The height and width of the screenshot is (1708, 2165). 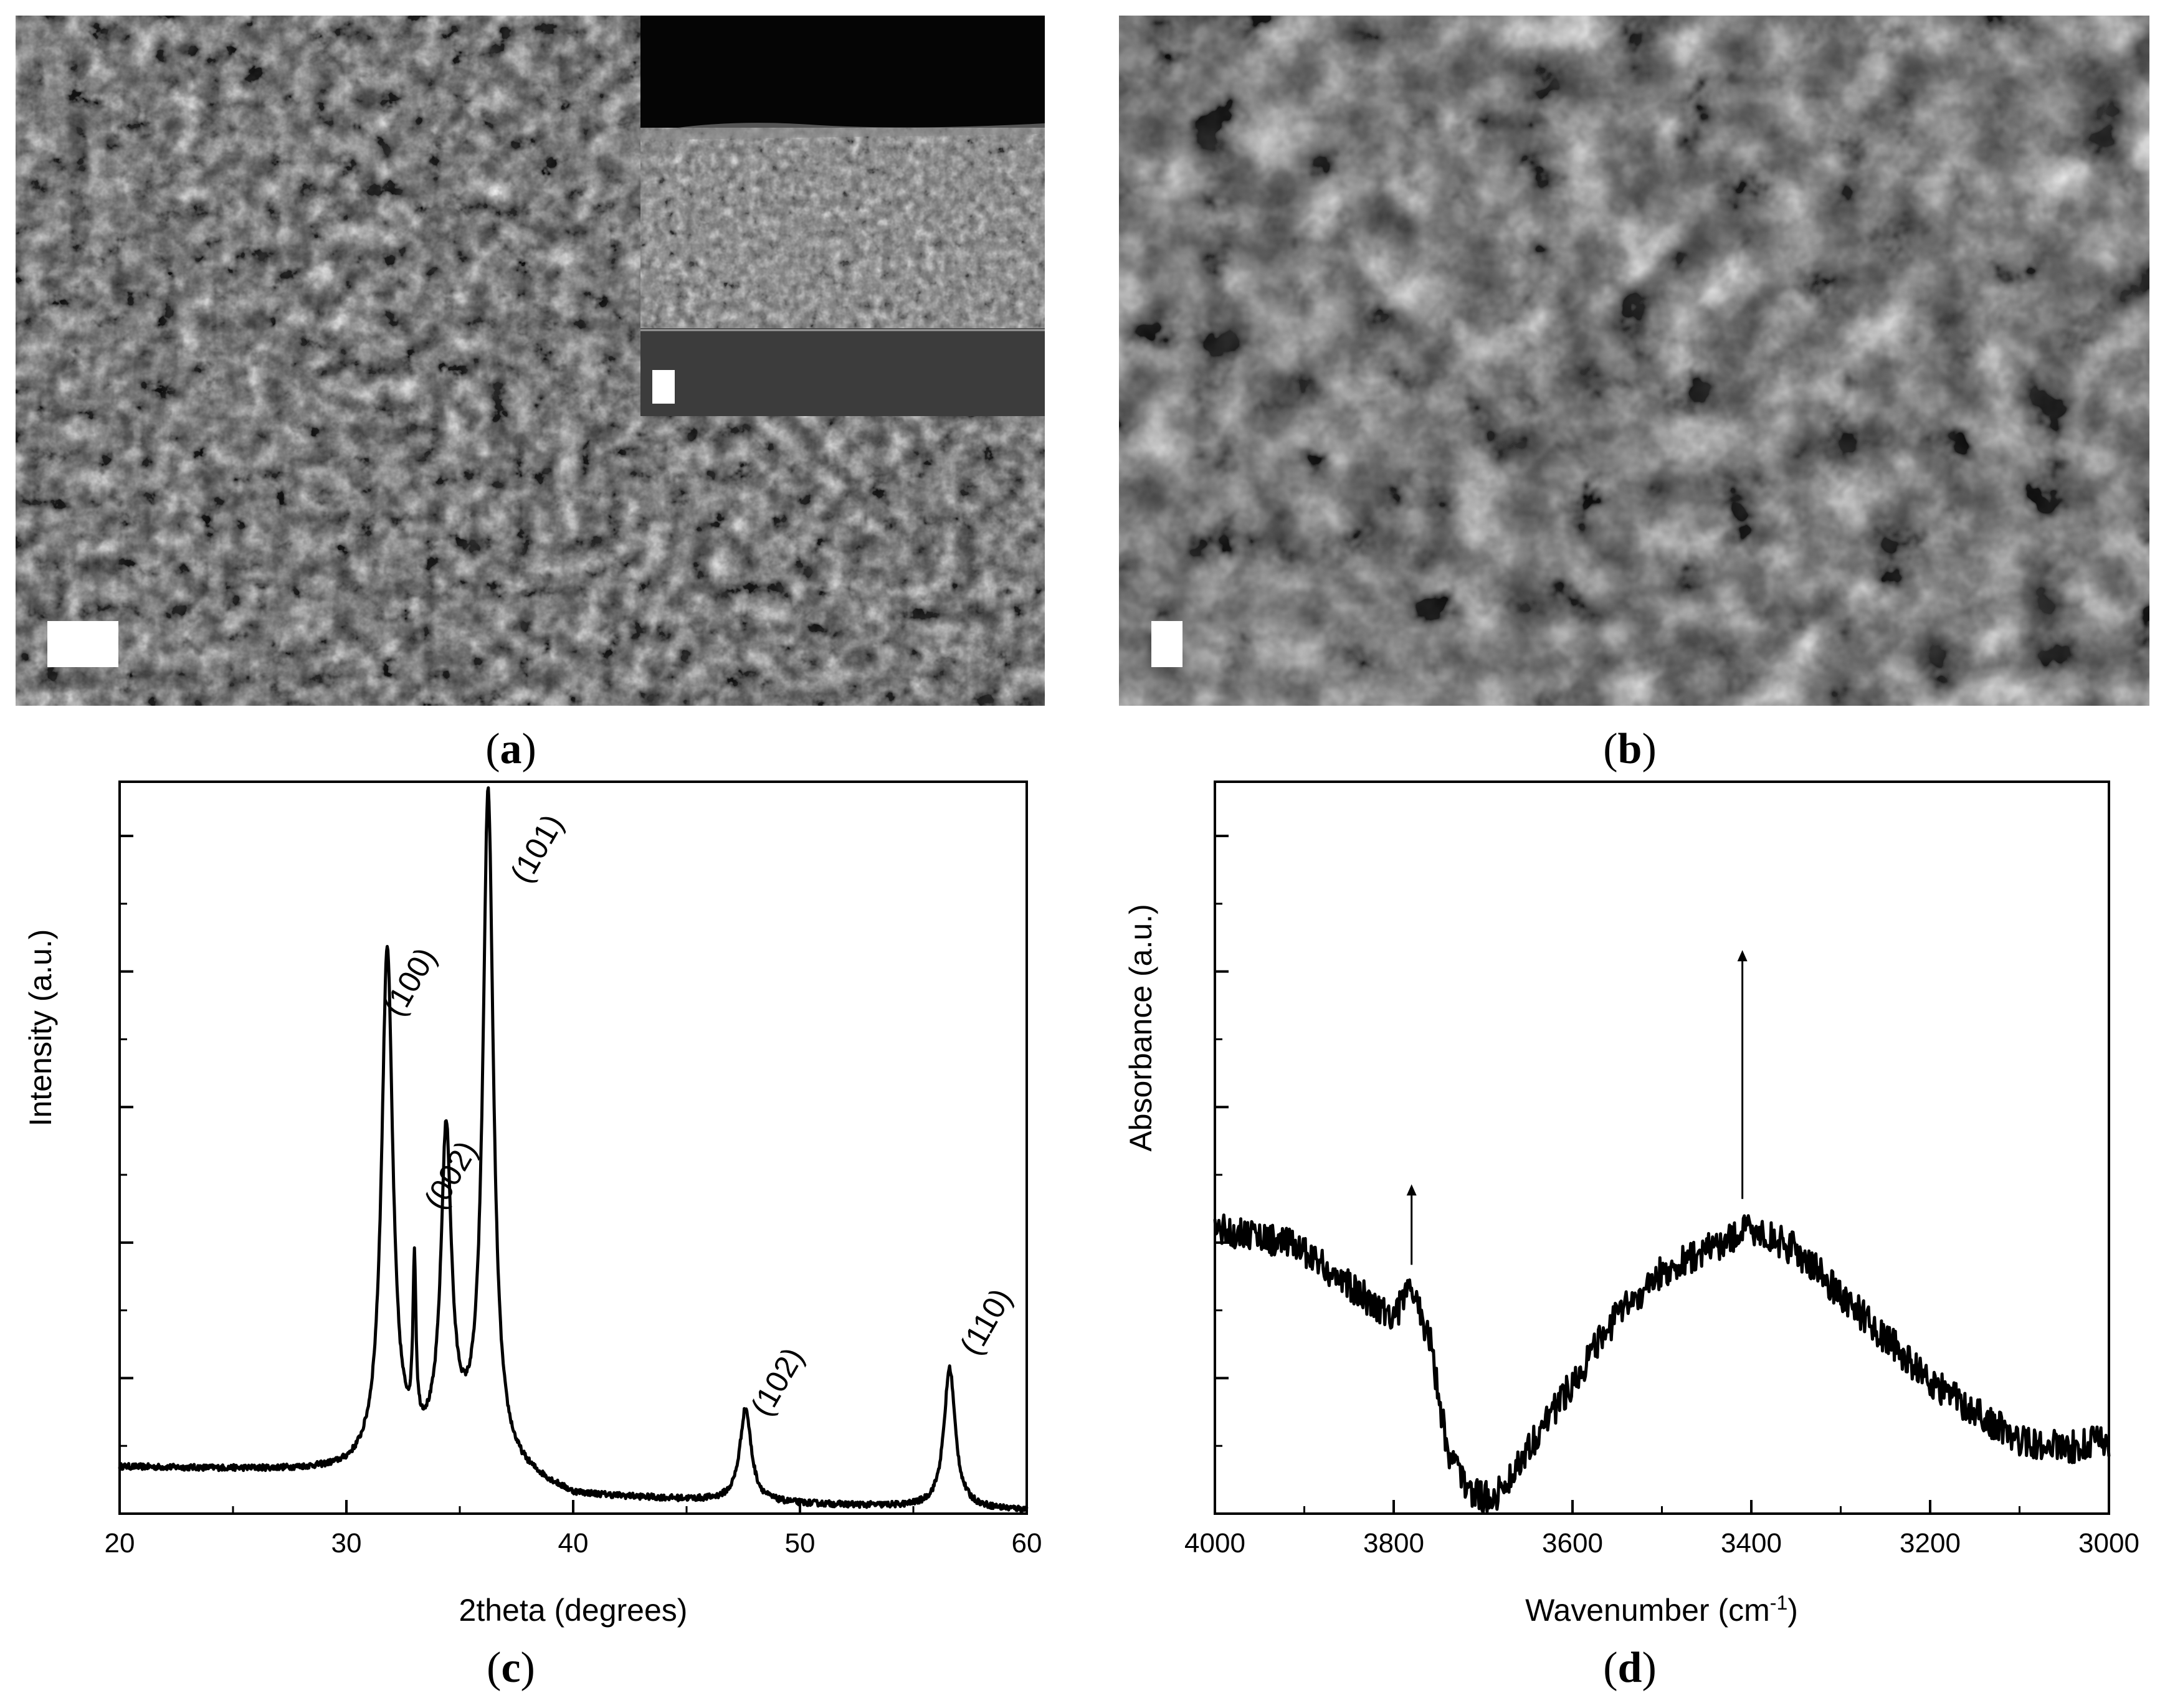 I want to click on ftir-x-tick-label: 3800, so click(x=1393, y=1543).